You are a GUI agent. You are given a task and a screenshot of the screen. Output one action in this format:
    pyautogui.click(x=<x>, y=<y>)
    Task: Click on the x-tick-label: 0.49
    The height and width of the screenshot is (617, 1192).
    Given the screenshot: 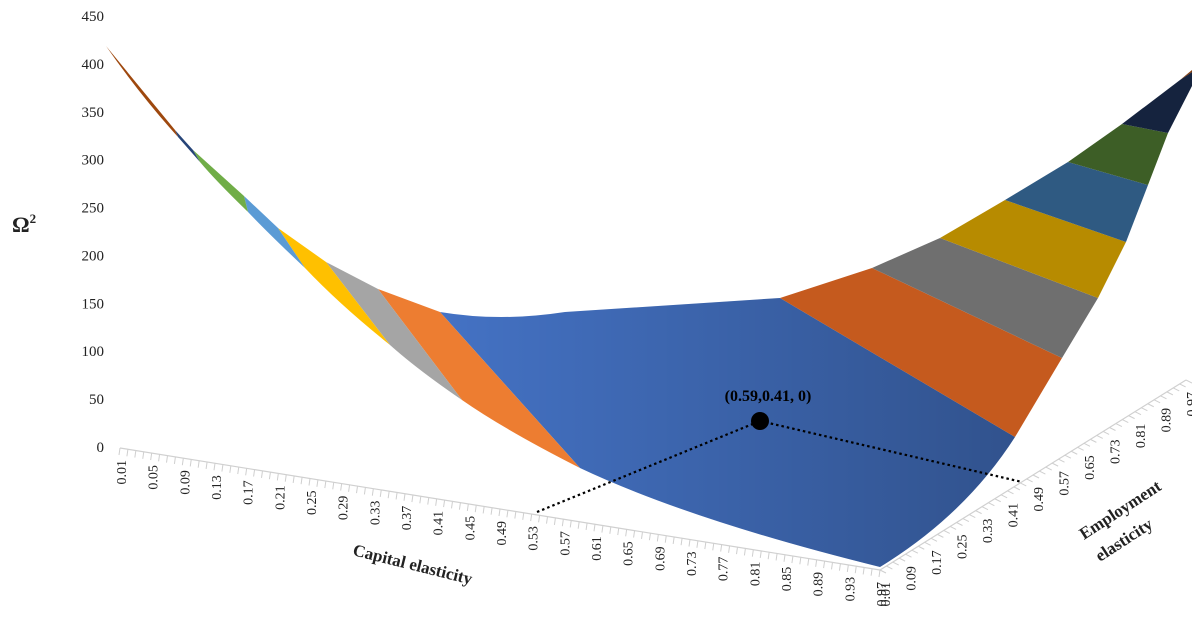 What is the action you would take?
    pyautogui.click(x=502, y=533)
    